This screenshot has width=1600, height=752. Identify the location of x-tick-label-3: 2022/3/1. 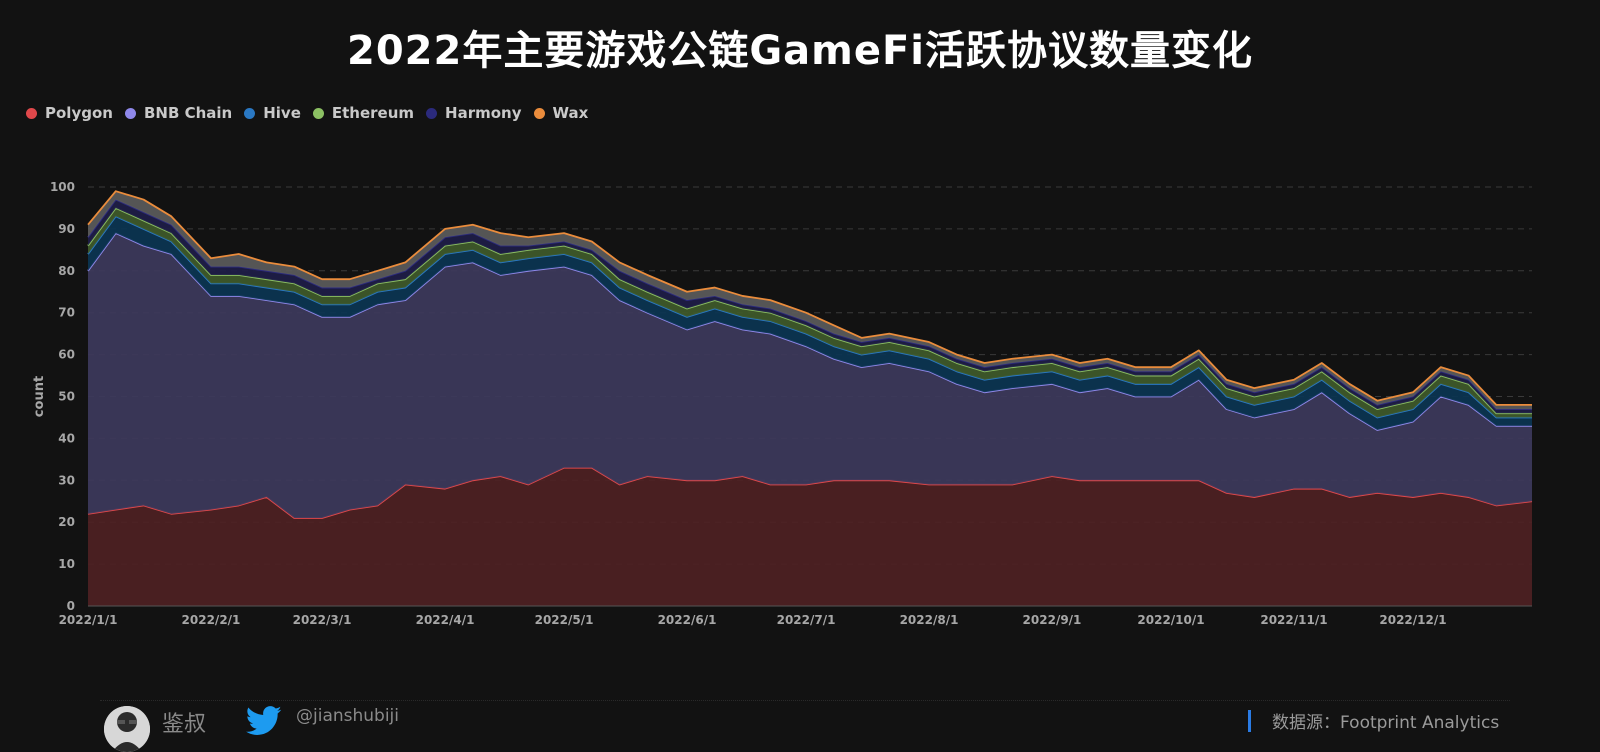
(322, 620).